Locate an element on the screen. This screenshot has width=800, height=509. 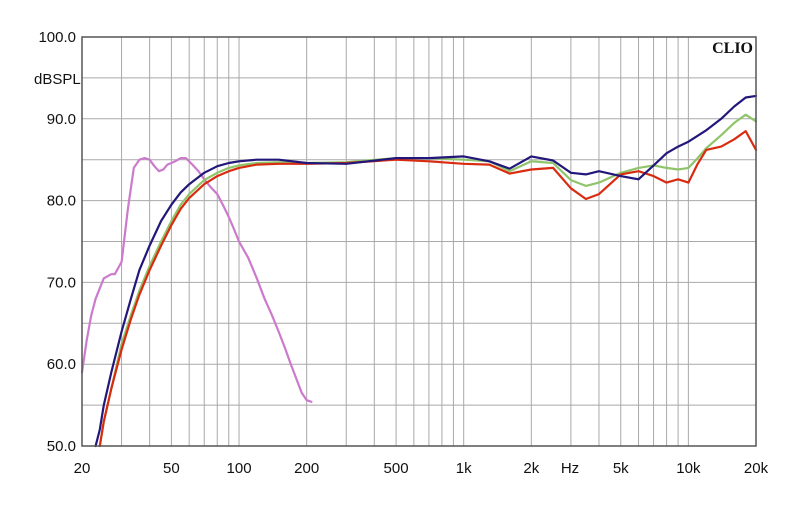
x-tick-label: 50 is located at coordinates (171, 468).